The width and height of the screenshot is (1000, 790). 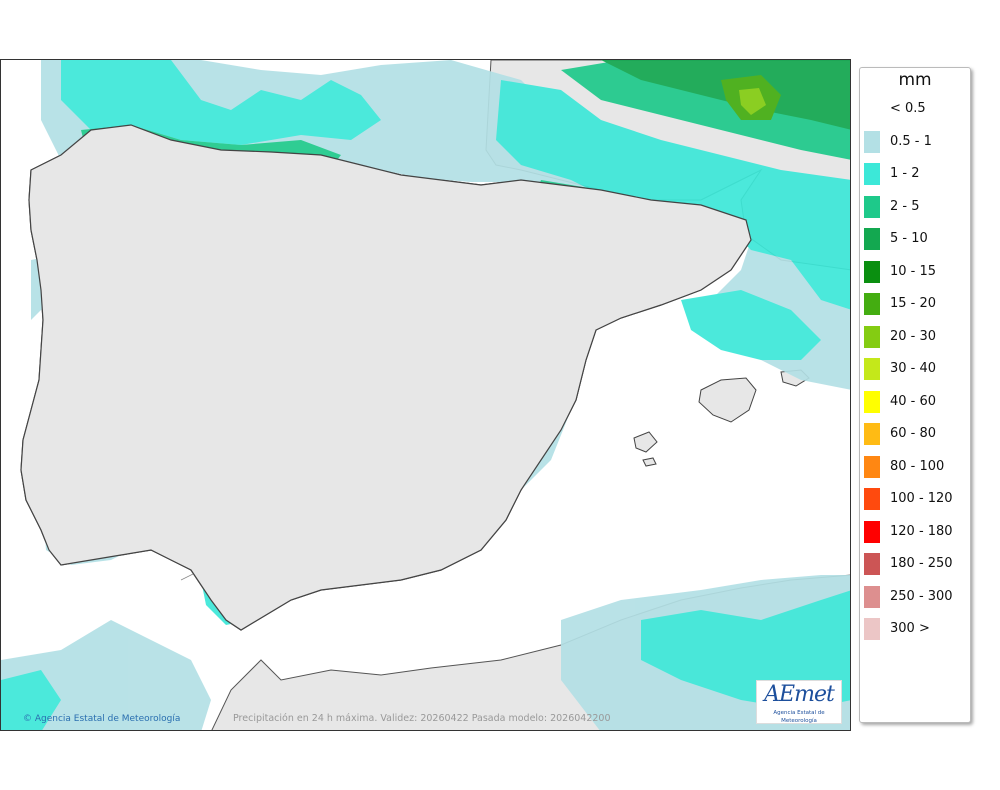 I want to click on aemet-logo-mark: AEmet, so click(x=799, y=694).